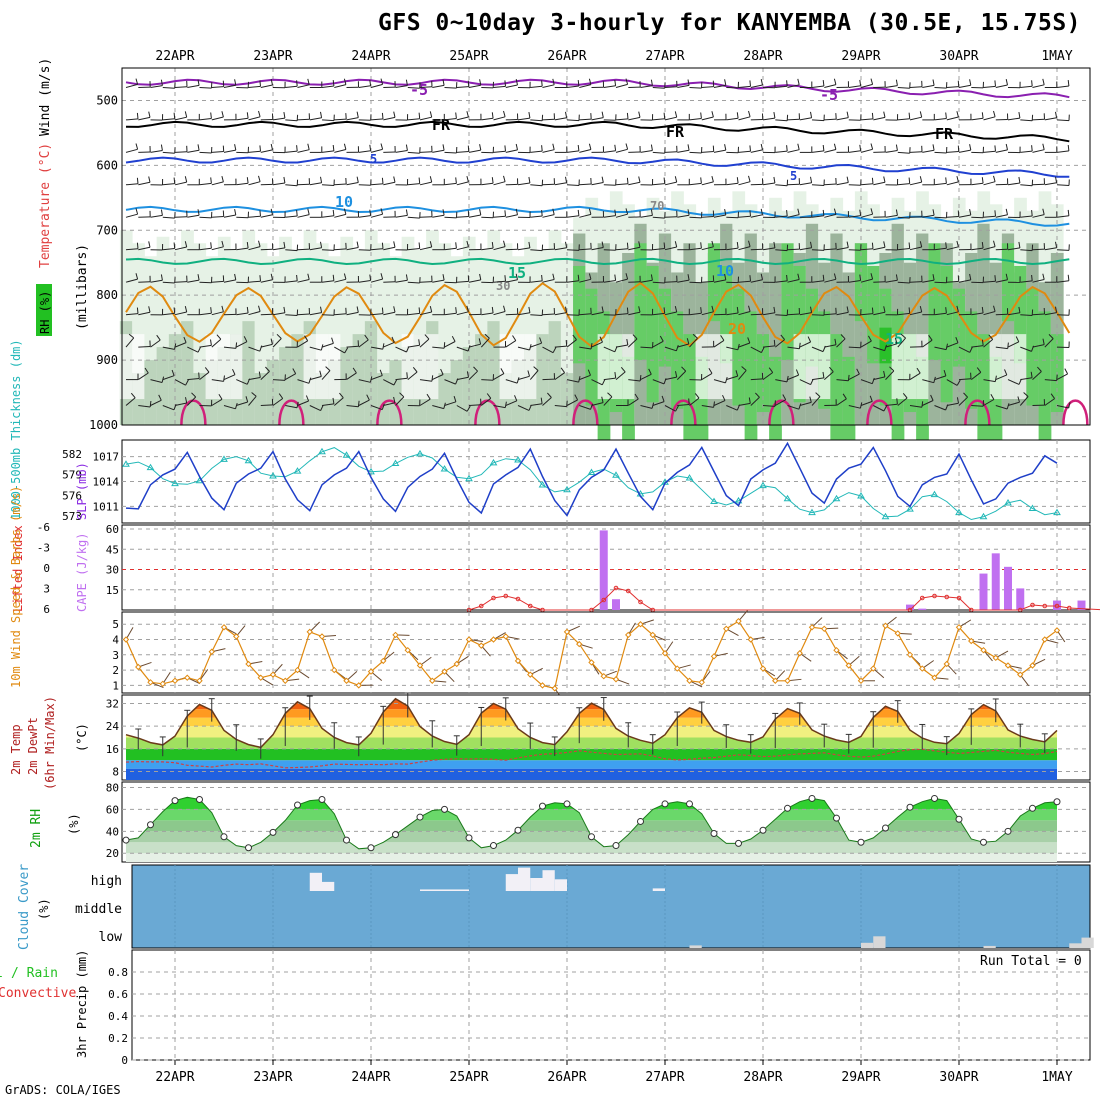 The height and width of the screenshot is (1100, 1100). I want to click on bottom-date-tick: 22APR, so click(174, 1077).